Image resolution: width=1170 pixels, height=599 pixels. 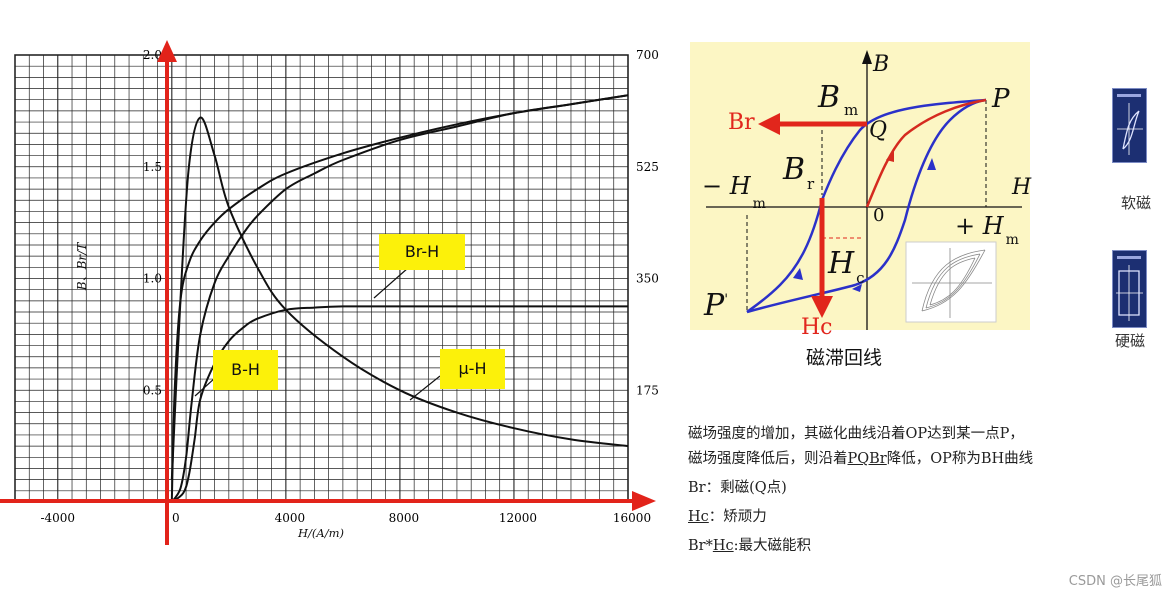 What do you see at coordinates (881, 64) in the screenshot?
I see `b-axis-label: B` at bounding box center [881, 64].